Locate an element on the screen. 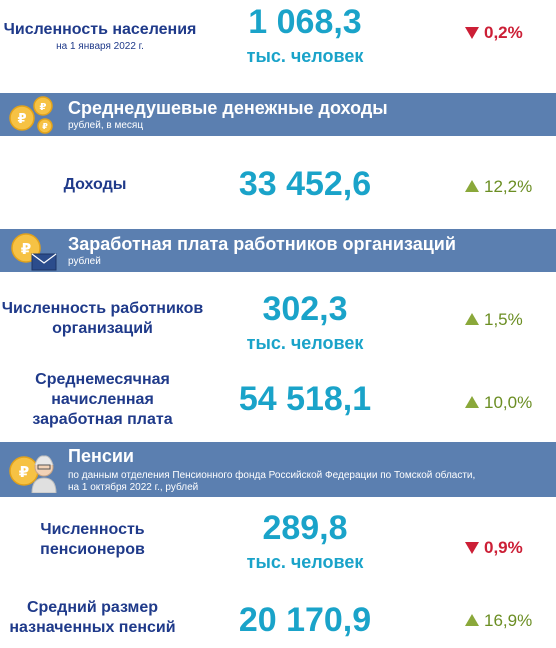 The height and width of the screenshot is (648, 556). population-change-value: 0,2% is located at coordinates (503, 32).